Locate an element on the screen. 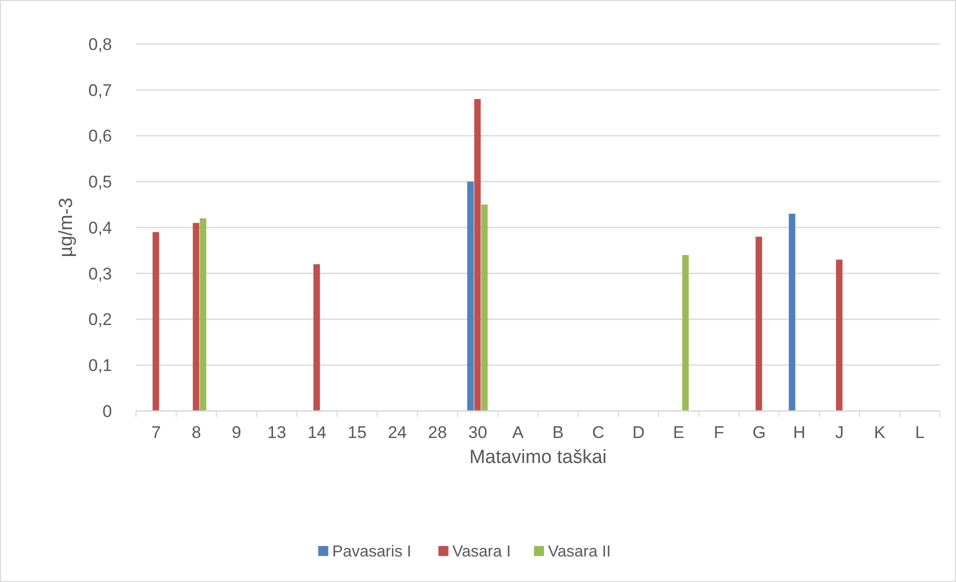 This screenshot has width=956, height=582. legend-label: Vasara I is located at coordinates (481, 552).